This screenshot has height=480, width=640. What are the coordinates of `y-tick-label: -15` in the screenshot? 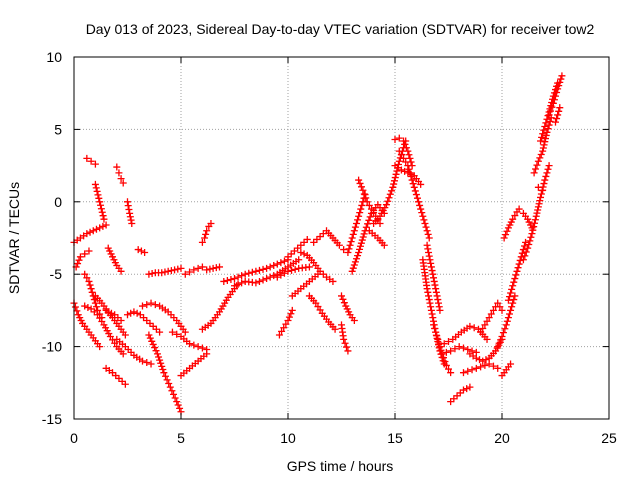 It's located at (52, 419).